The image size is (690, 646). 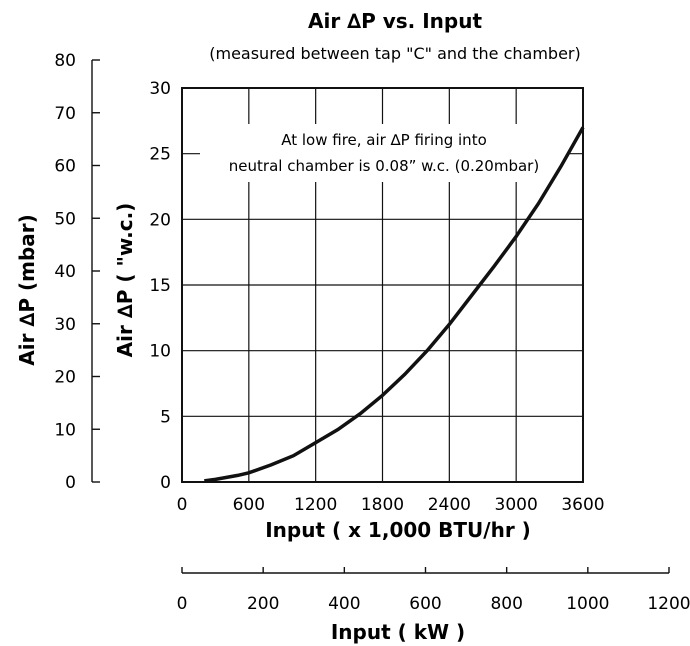 What do you see at coordinates (65, 378) in the screenshot?
I see `mbar-tick-label: 20` at bounding box center [65, 378].